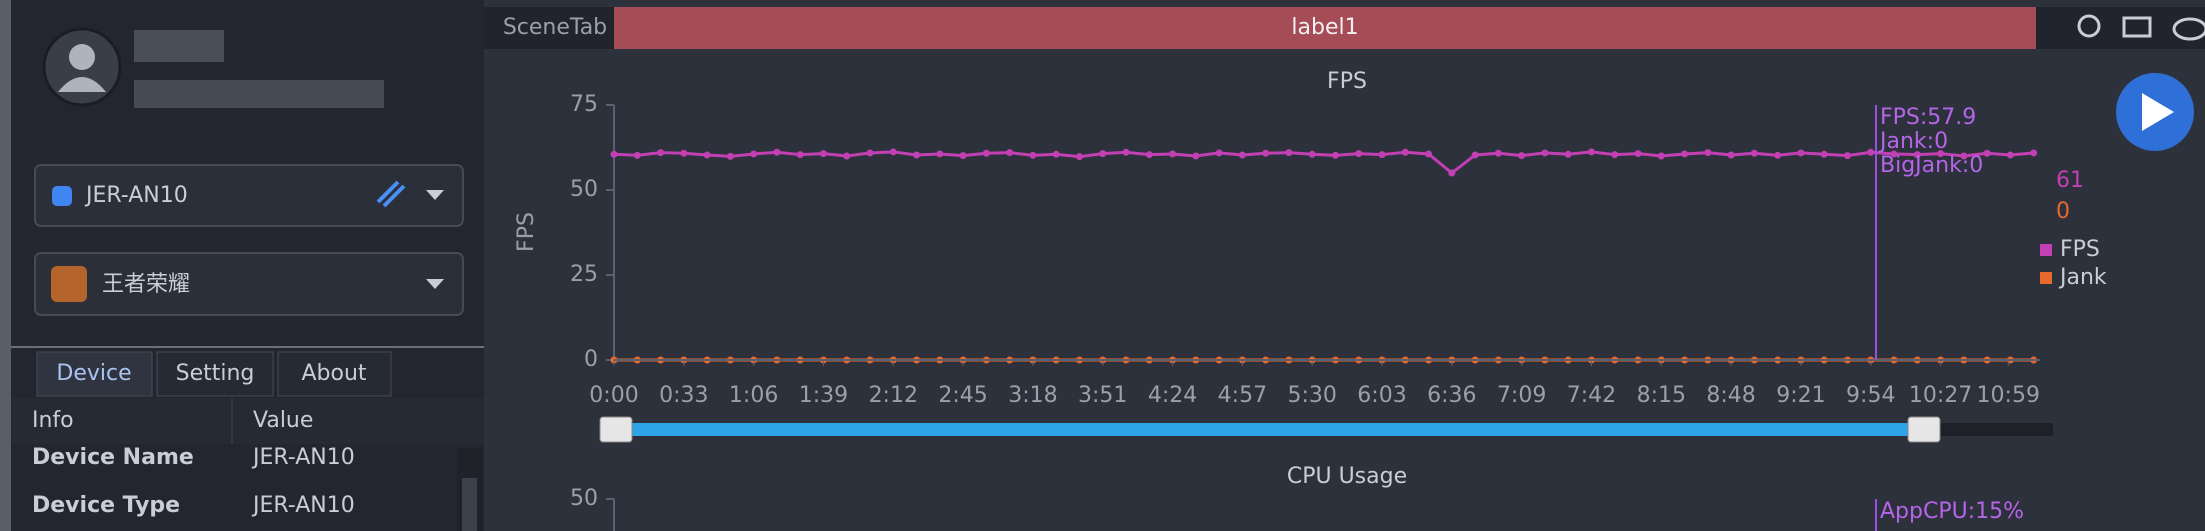 This screenshot has height=531, width=2205. What do you see at coordinates (249, 195) in the screenshot?
I see `device-dropdown` at bounding box center [249, 195].